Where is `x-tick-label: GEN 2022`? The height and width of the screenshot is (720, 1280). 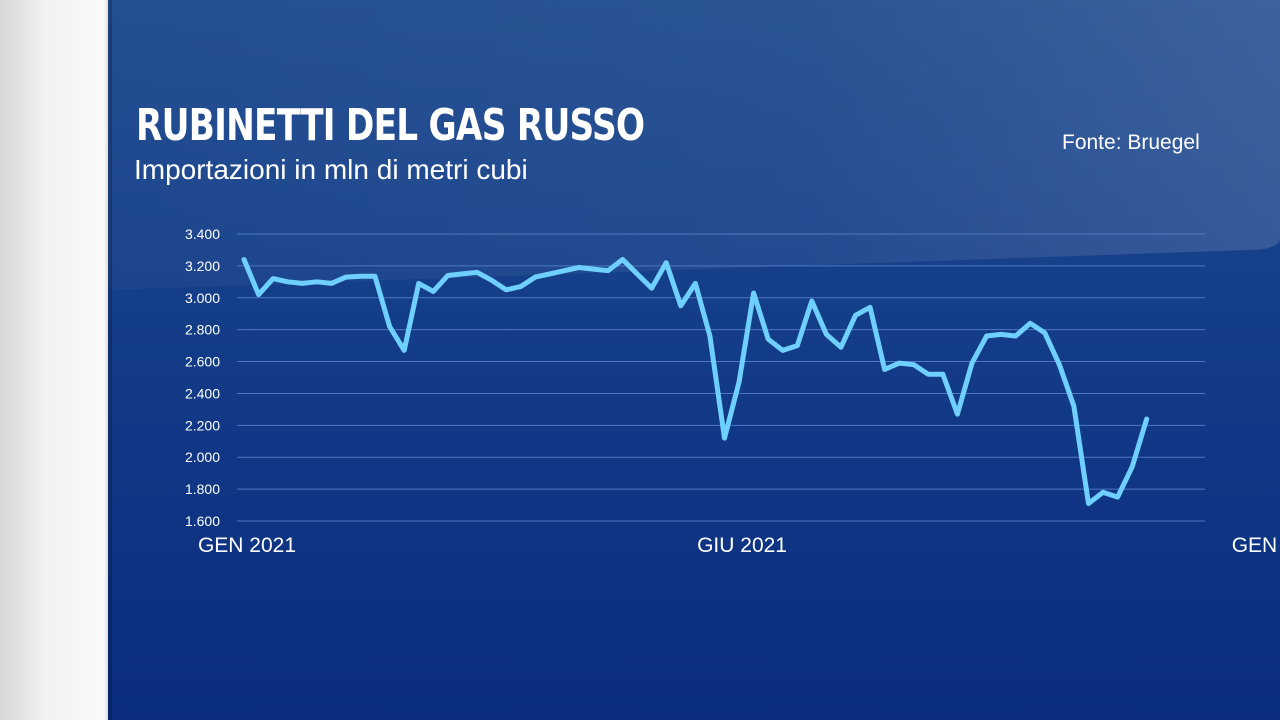 x-tick-label: GEN 2022 is located at coordinates (1256, 545).